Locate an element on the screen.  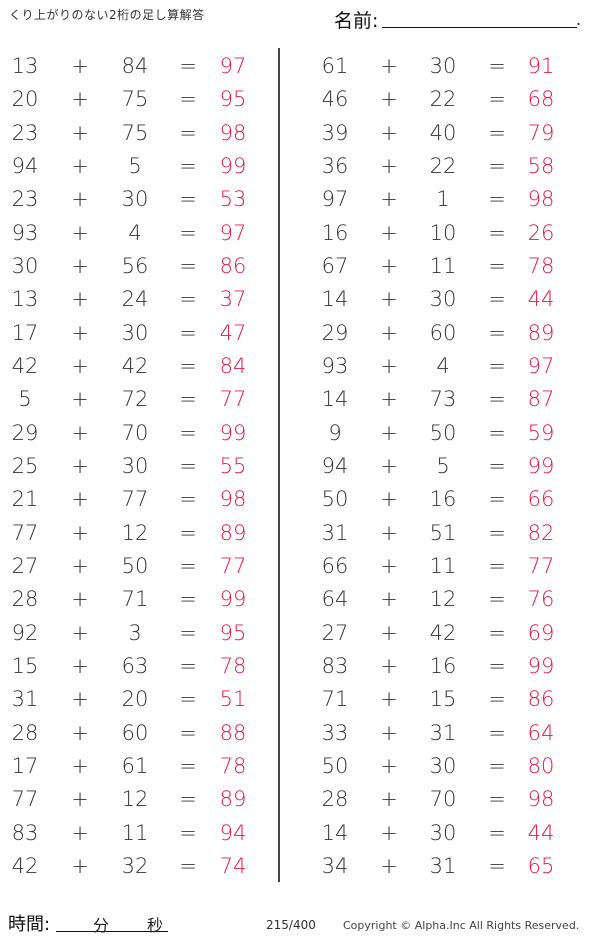
addend-a: 15 is located at coordinates (25, 665).